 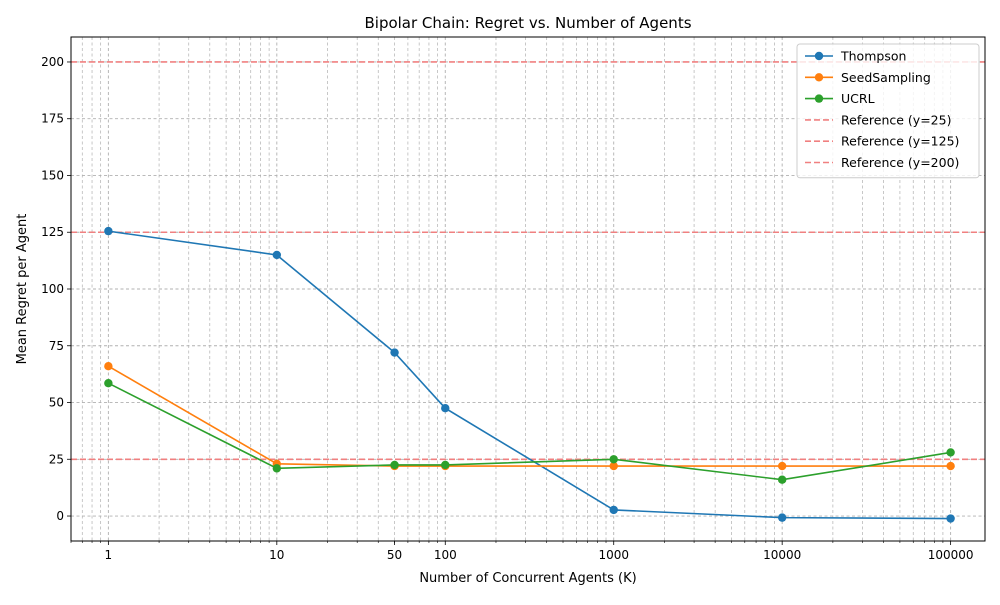 I want to click on y-tick-label: 200, so click(x=52, y=62).